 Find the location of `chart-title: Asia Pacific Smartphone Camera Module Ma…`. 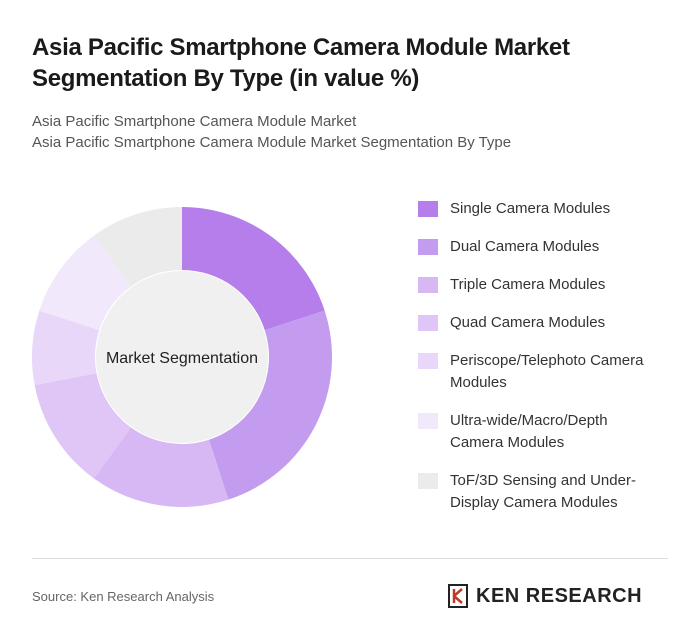

chart-title: Asia Pacific Smartphone Camera Module Ma… is located at coordinates (301, 63).